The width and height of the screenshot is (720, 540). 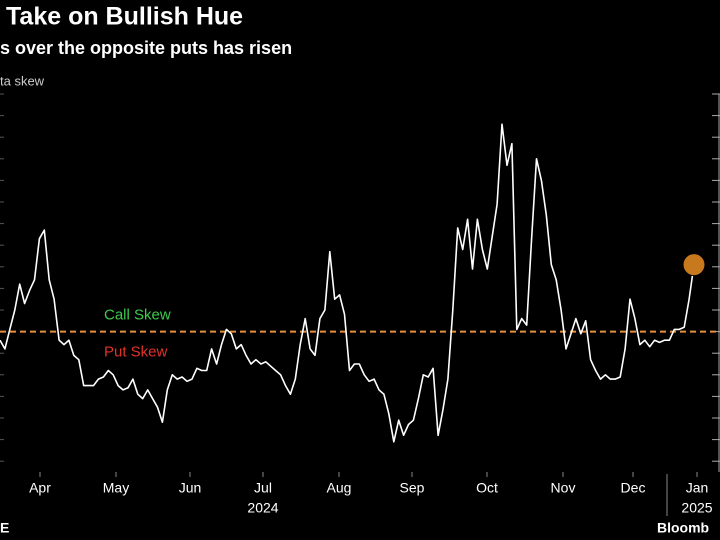 What do you see at coordinates (136, 352) in the screenshot?
I see `annotation: Put Skew` at bounding box center [136, 352].